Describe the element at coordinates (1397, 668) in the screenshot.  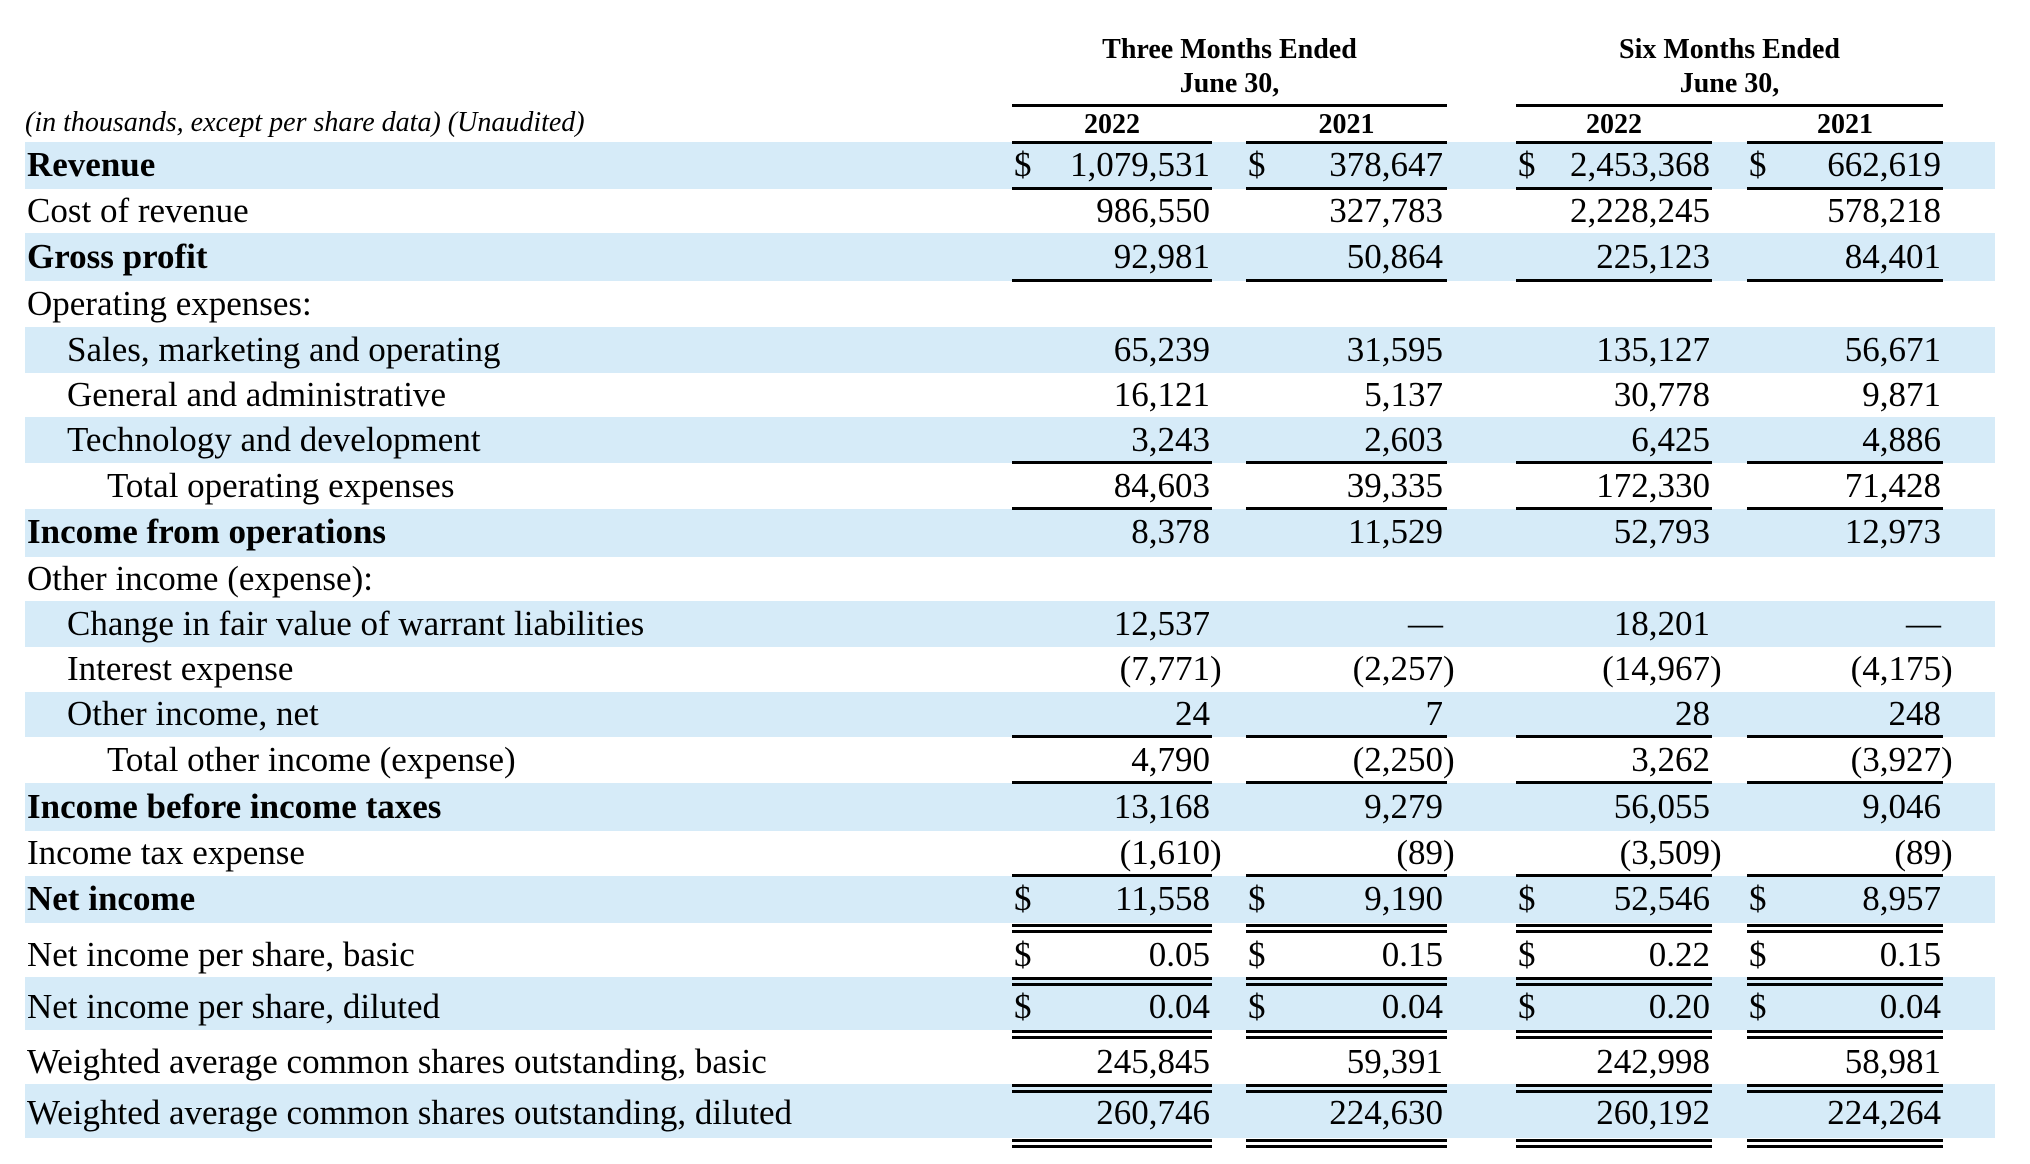
I see `cell-value: (2,257` at that location.